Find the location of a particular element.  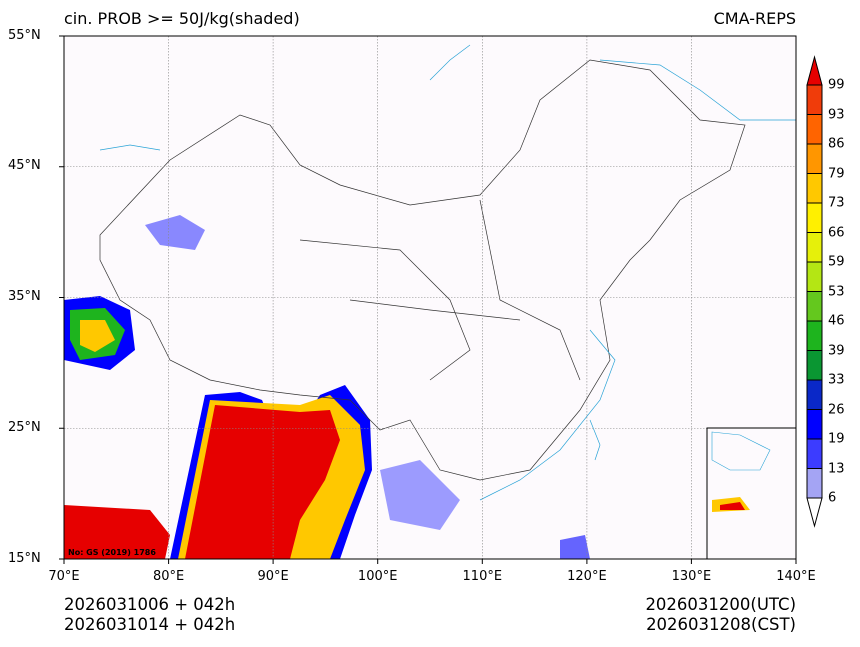

colorbar-tick-label: 26 is located at coordinates (836, 409).